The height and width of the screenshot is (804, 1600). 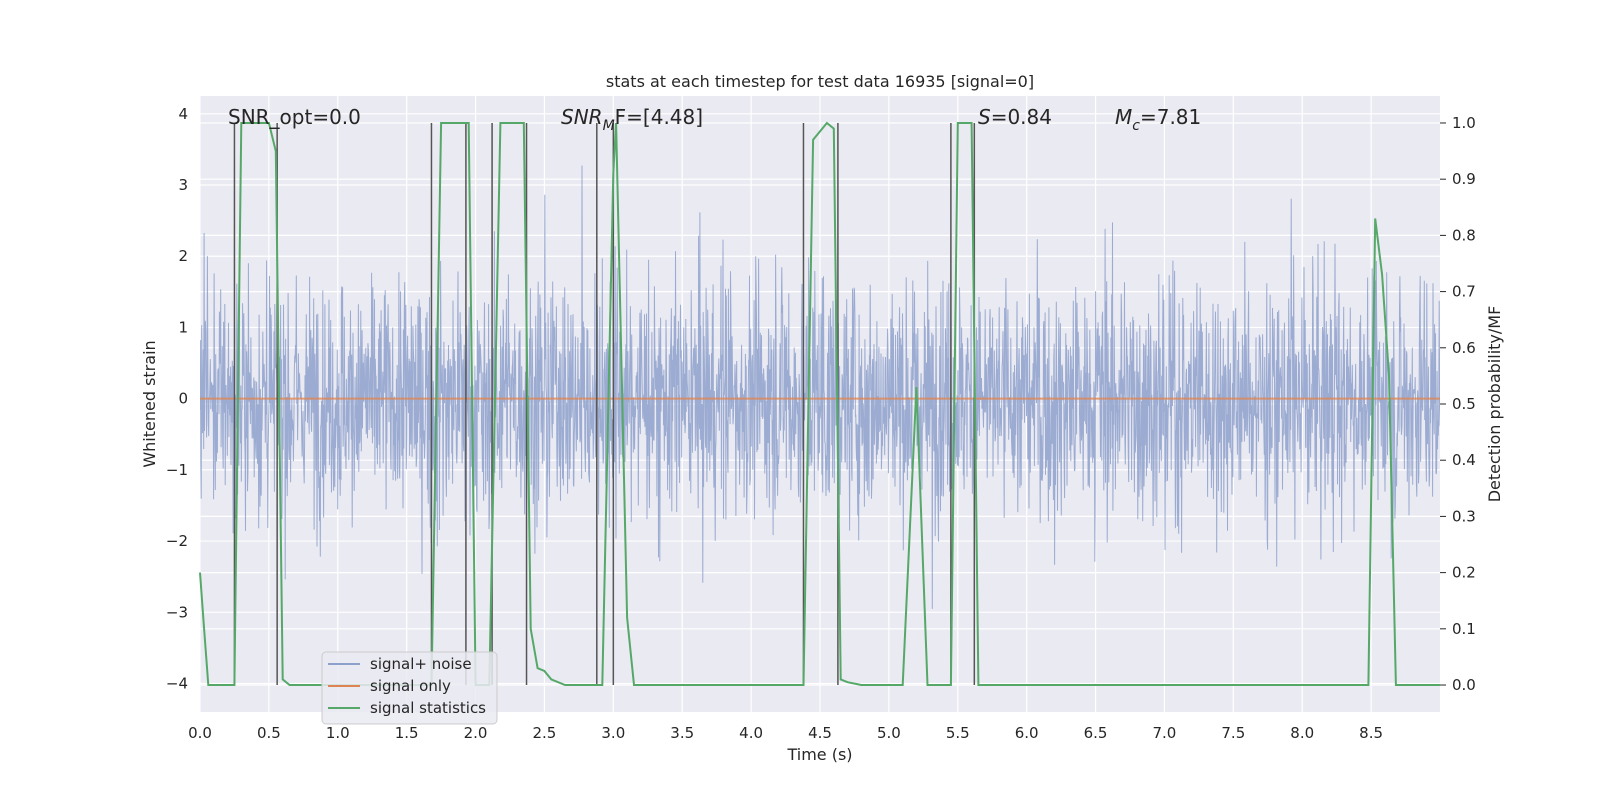 What do you see at coordinates (476, 733) in the screenshot?
I see `x-tick-label: 2.0` at bounding box center [476, 733].